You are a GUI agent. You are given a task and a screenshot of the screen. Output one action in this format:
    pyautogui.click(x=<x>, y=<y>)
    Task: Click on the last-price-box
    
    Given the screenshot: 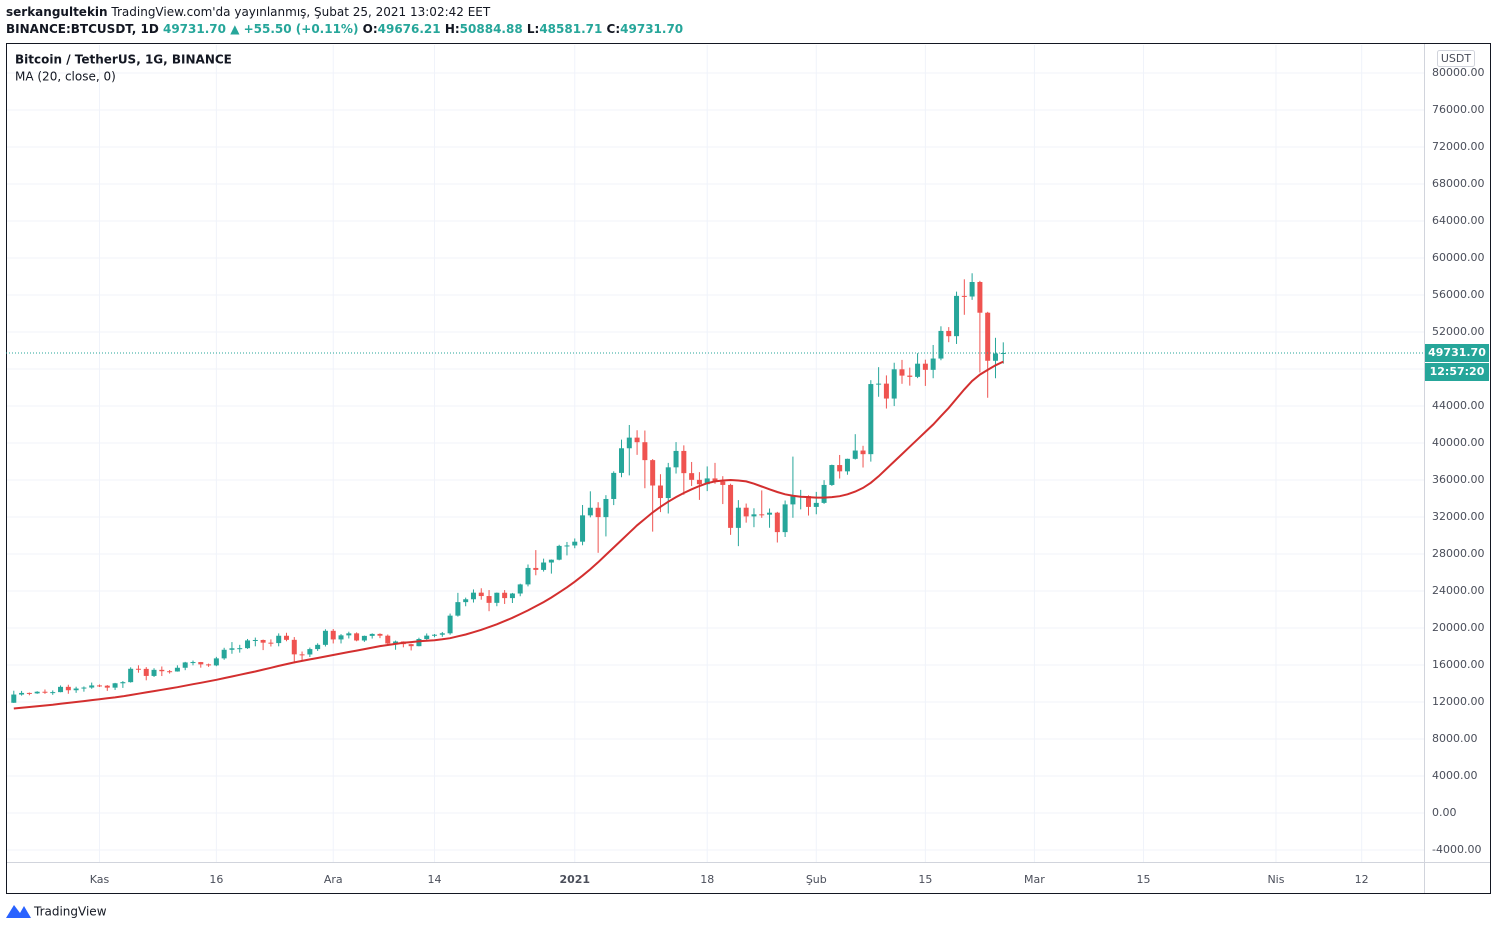 What is the action you would take?
    pyautogui.click(x=1457, y=353)
    